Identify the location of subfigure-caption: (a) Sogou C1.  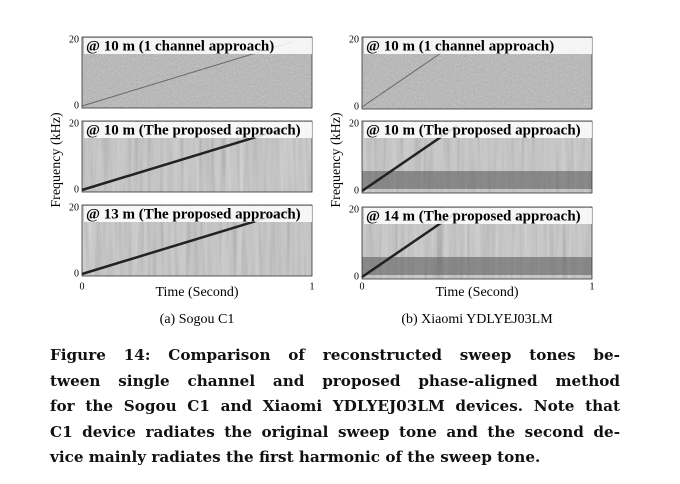
(197, 319).